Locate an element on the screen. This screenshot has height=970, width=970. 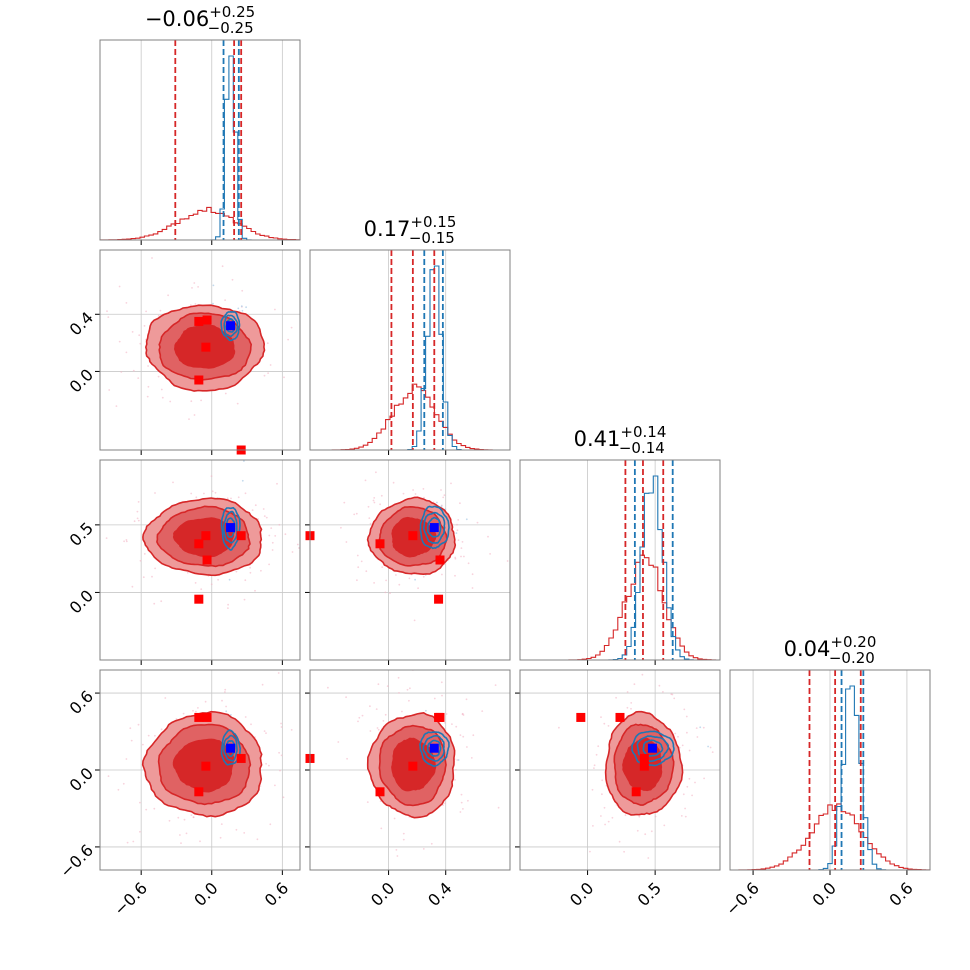
histogram-3: 0.04+0.20 −0.20 is located at coordinates (830, 752).